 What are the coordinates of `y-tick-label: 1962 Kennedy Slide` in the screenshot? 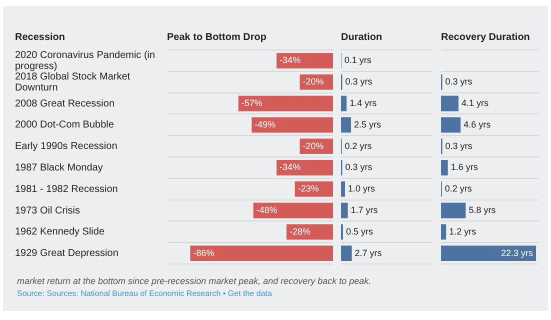 It's located at (60, 232).